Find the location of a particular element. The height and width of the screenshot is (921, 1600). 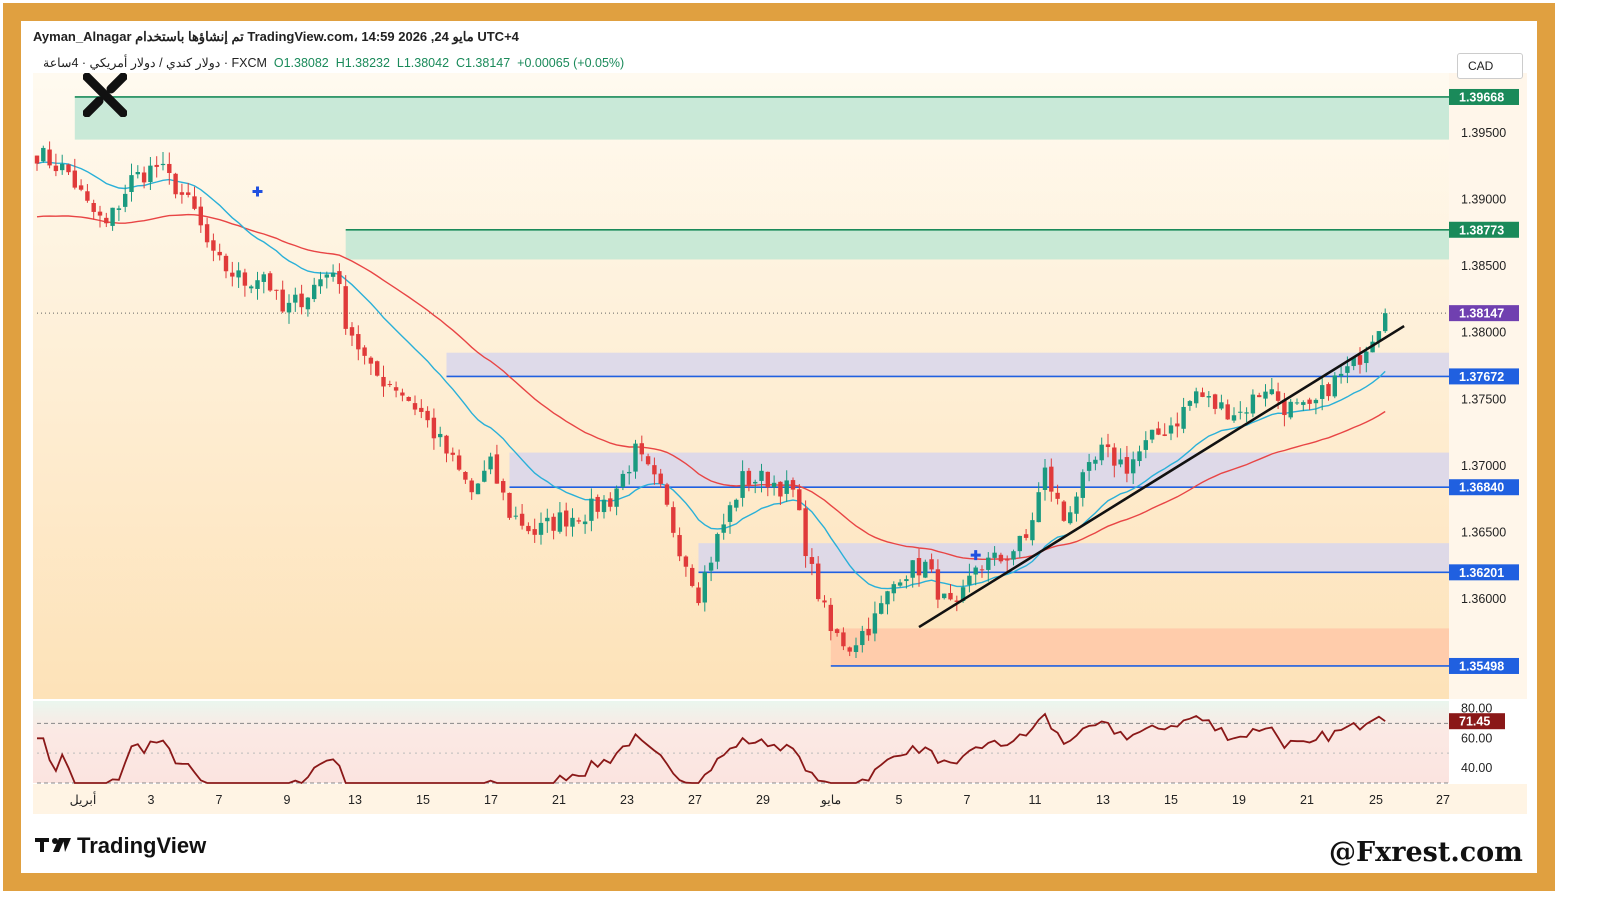

x-logo-icon is located at coordinates (105, 95).